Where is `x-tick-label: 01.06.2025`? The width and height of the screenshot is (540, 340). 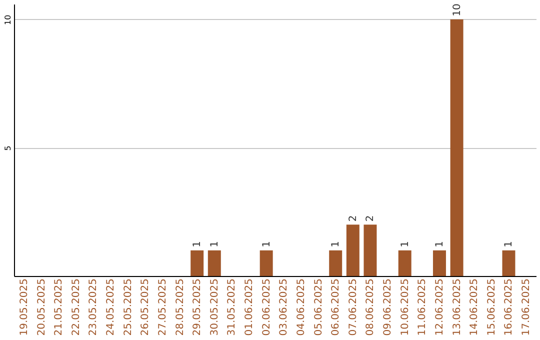 x-tick-label: 01.06.2025 is located at coordinates (250, 307).